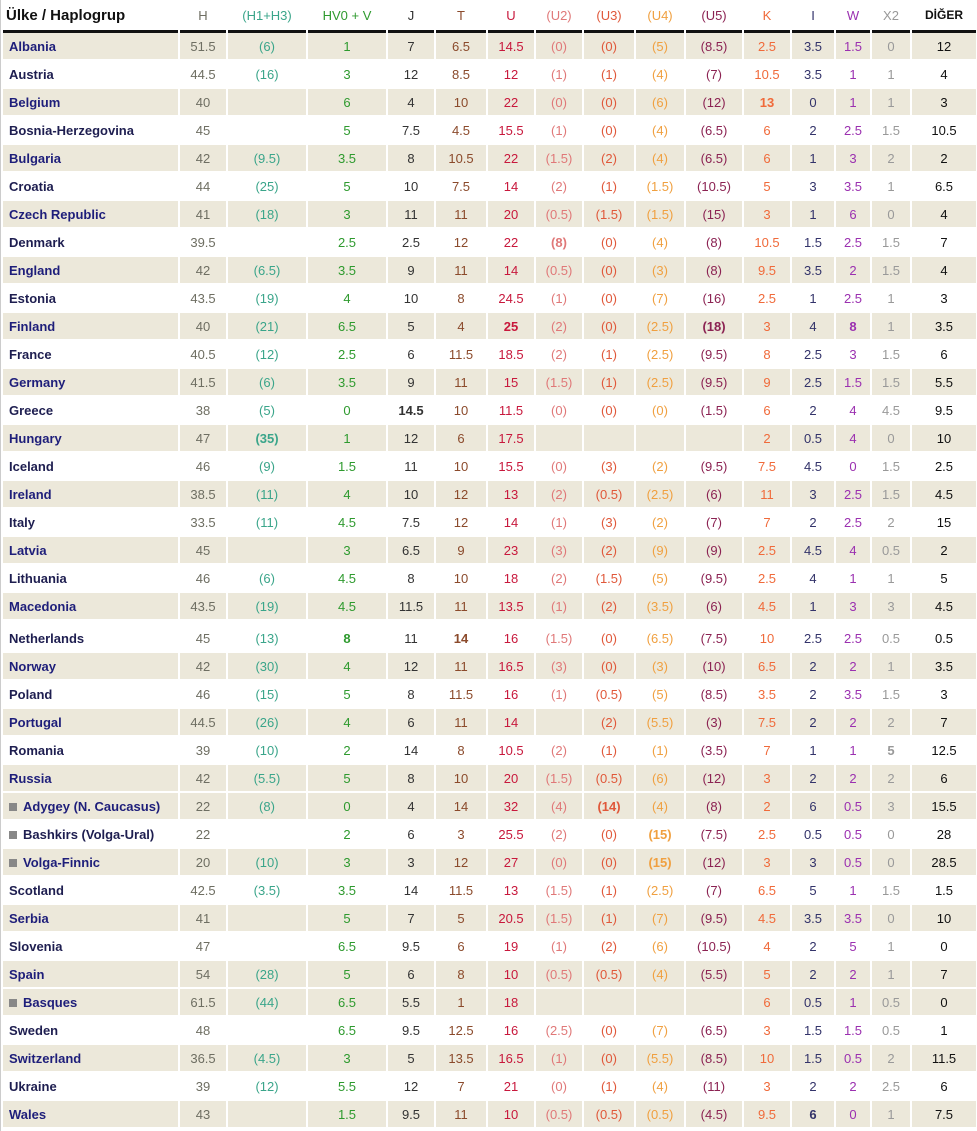 The width and height of the screenshot is (977, 1131). Describe the element at coordinates (90, 159) in the screenshot. I see `country-cell: Bulgaria` at that location.